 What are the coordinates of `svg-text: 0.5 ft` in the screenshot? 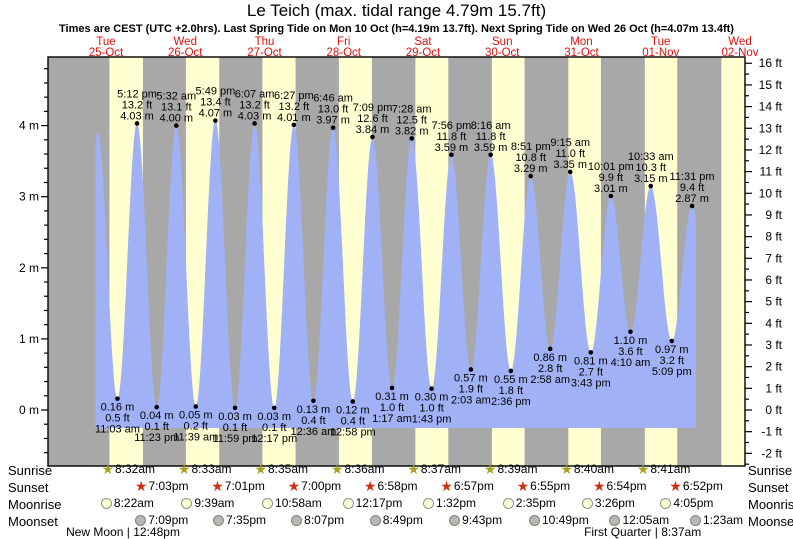 It's located at (117, 419).